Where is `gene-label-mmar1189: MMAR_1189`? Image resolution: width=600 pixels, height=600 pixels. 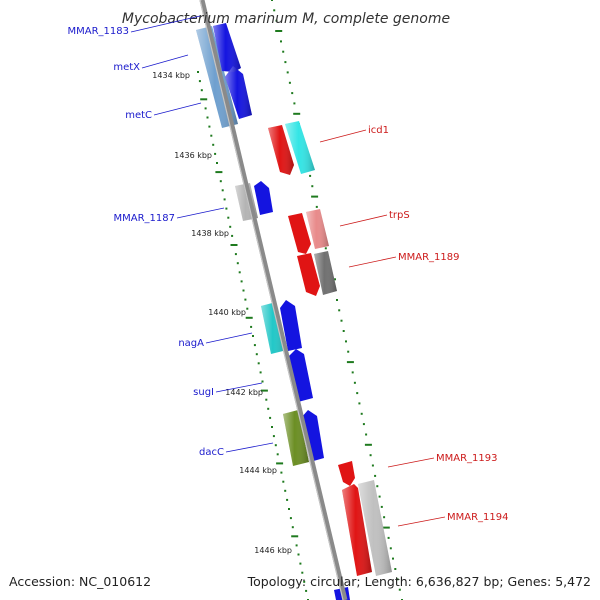 gene-label-mmar1189: MMAR_1189 is located at coordinates (429, 257).